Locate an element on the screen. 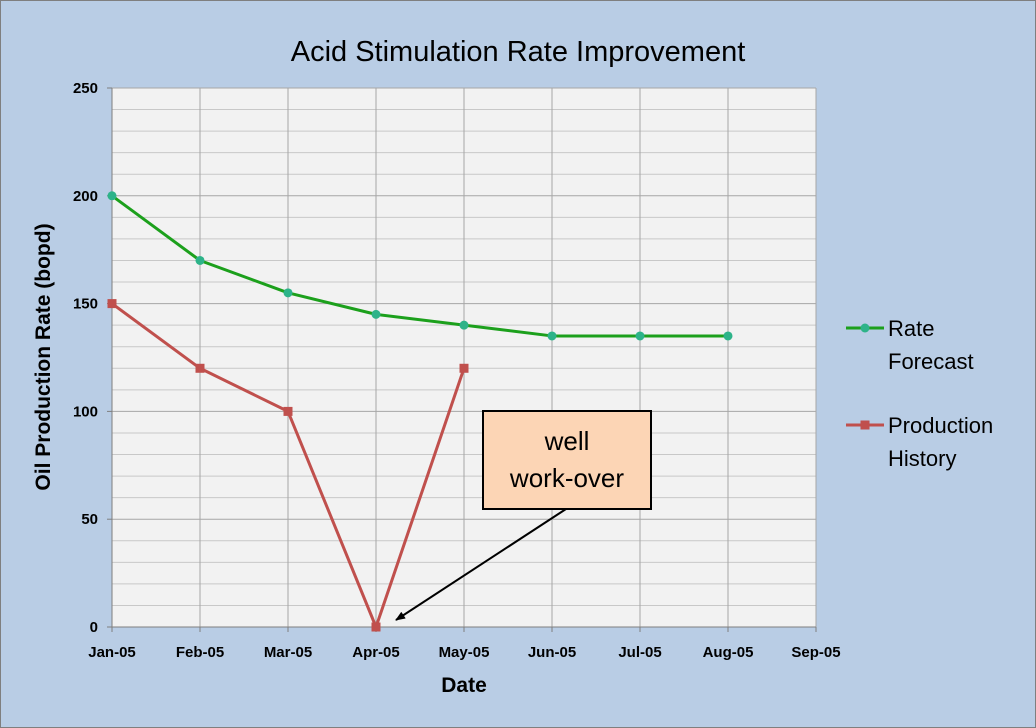  y-axis-title: Oil Production Rate (bopd) is located at coordinates (43, 356).